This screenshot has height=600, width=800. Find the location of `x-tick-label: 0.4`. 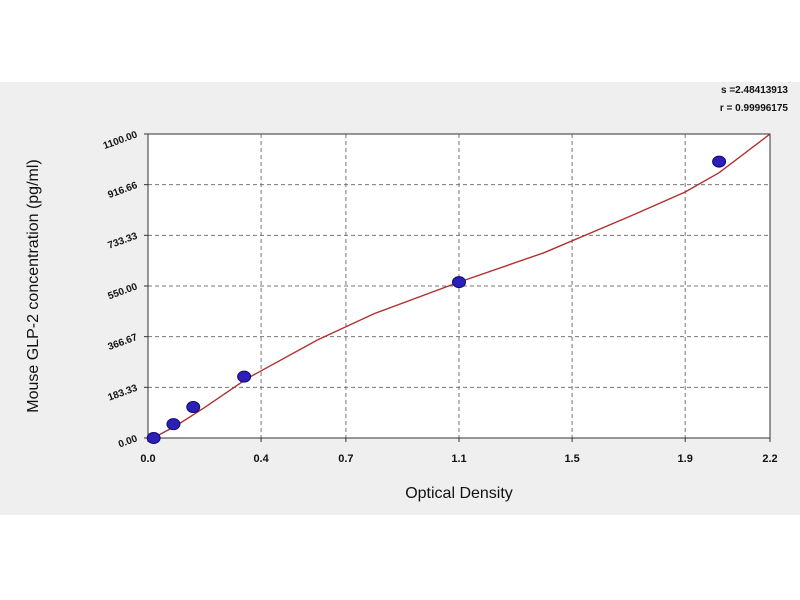

x-tick-label: 0.4 is located at coordinates (261, 459).